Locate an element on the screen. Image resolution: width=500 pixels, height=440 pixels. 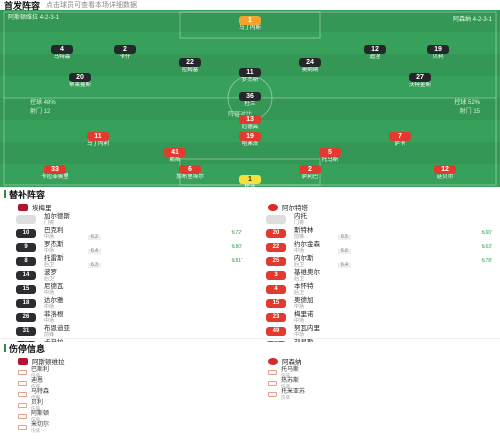
player-name: 马特森 is located at coordinates (62, 57).